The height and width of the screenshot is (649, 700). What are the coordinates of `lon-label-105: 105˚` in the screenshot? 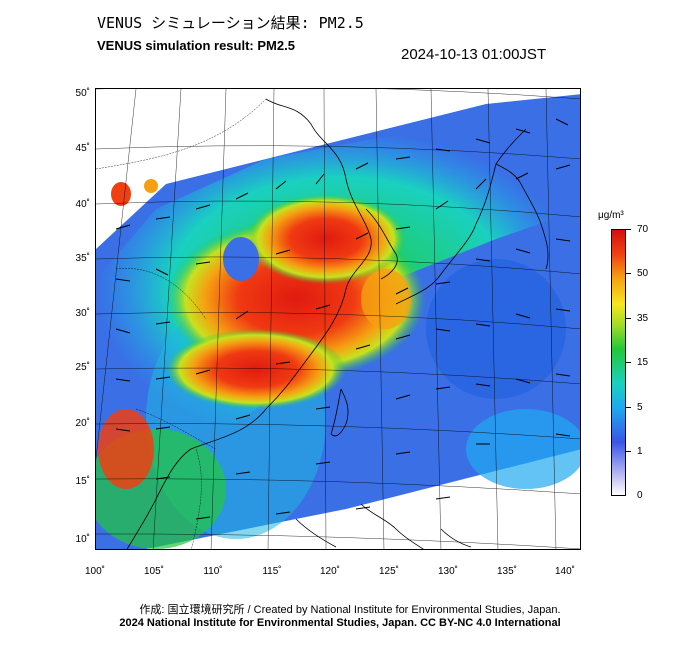 It's located at (154, 571).